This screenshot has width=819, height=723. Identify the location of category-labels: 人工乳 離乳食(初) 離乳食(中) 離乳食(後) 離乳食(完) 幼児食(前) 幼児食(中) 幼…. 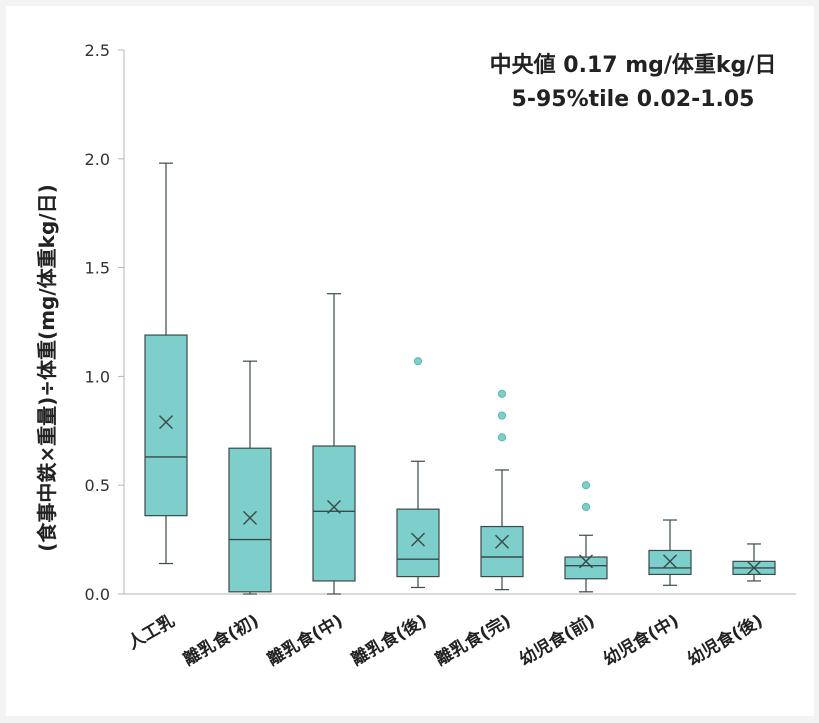
(445, 640).